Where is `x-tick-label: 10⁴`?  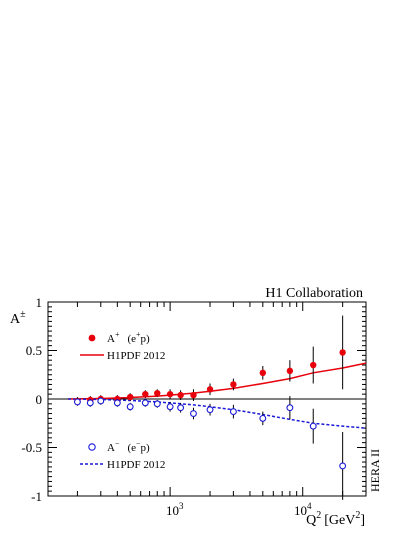 x-tick-label: 10⁴ is located at coordinates (303, 509).